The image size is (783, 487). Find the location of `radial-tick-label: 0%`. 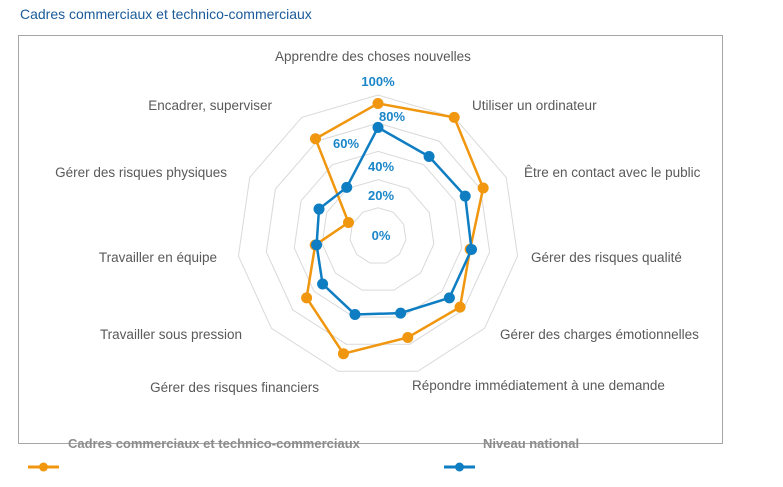

radial-tick-label: 0% is located at coordinates (381, 235).